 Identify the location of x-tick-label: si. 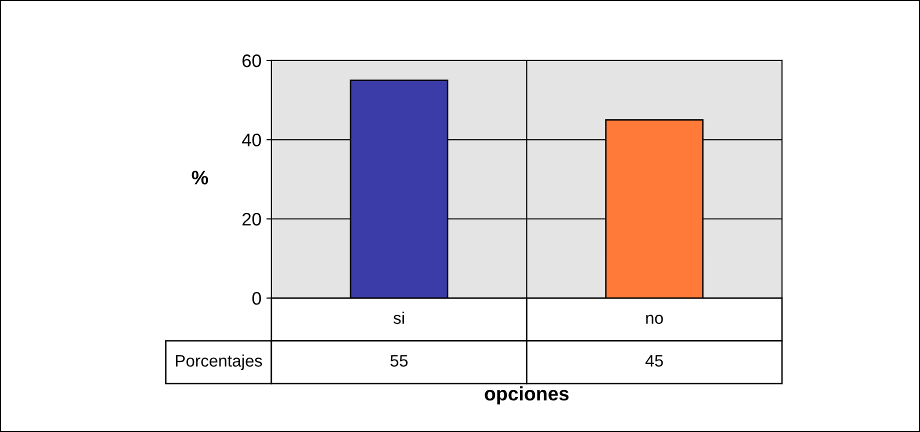
(398, 318).